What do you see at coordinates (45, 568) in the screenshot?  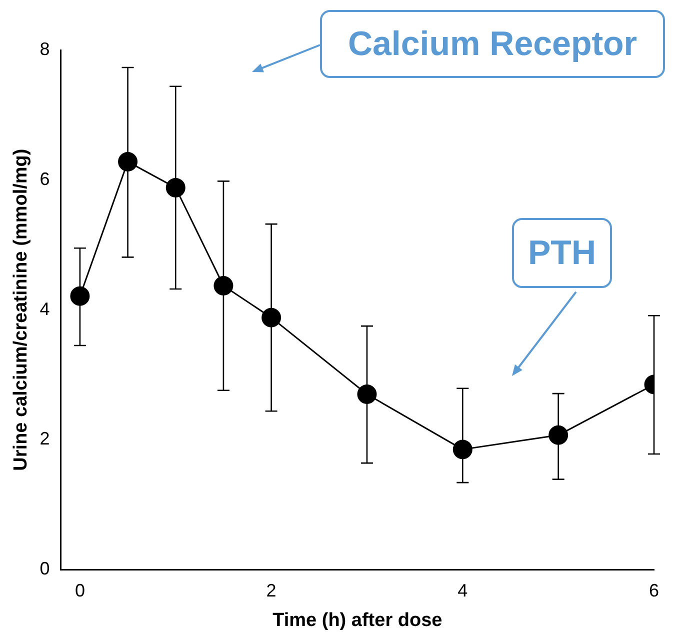 I see `y-tick-label: 0` at bounding box center [45, 568].